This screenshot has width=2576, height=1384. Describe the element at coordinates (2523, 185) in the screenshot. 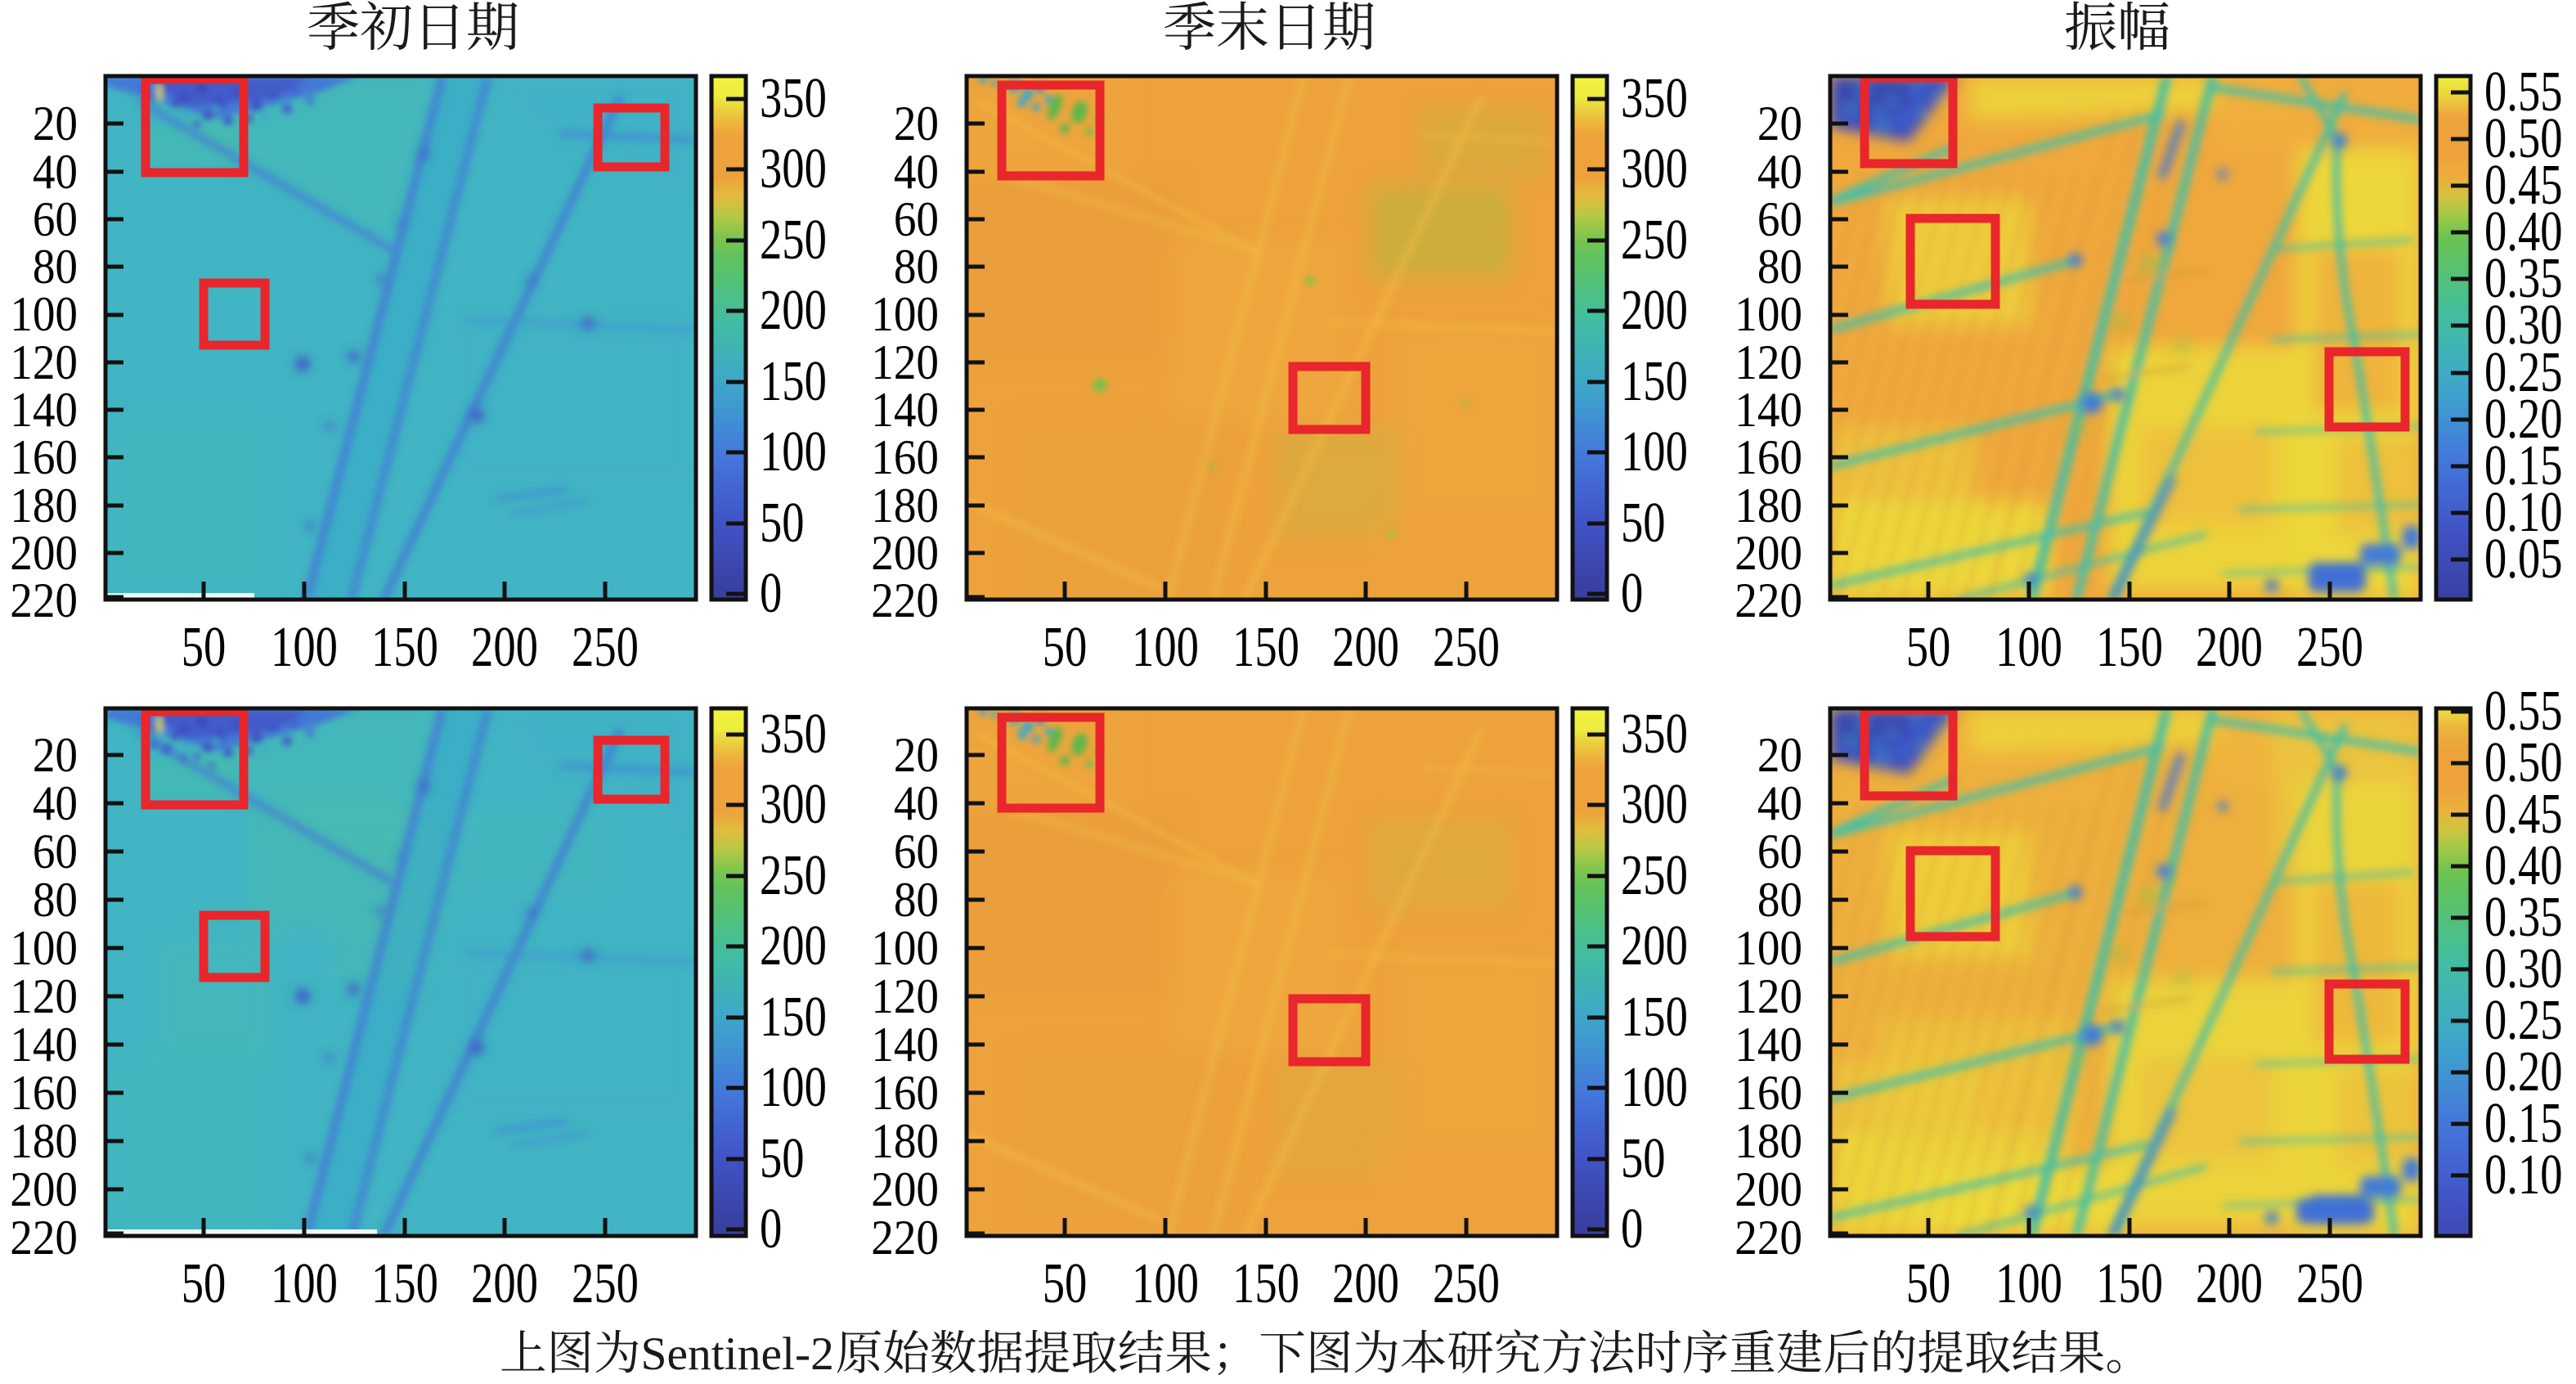

I see `svg-text: 0.45` at that location.